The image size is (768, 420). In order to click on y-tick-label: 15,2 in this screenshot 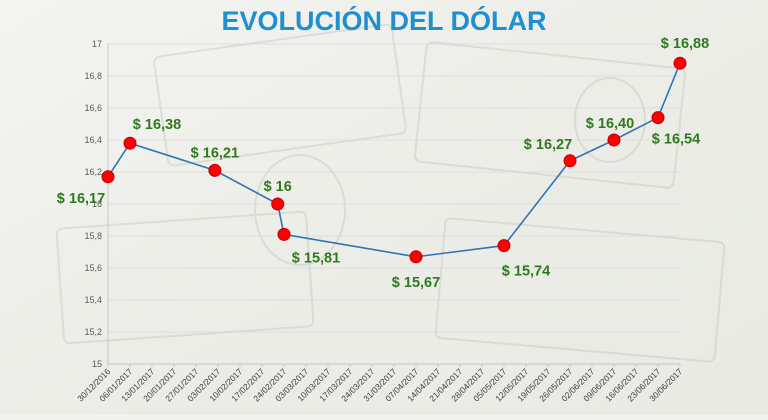, I will do `click(93, 332)`.